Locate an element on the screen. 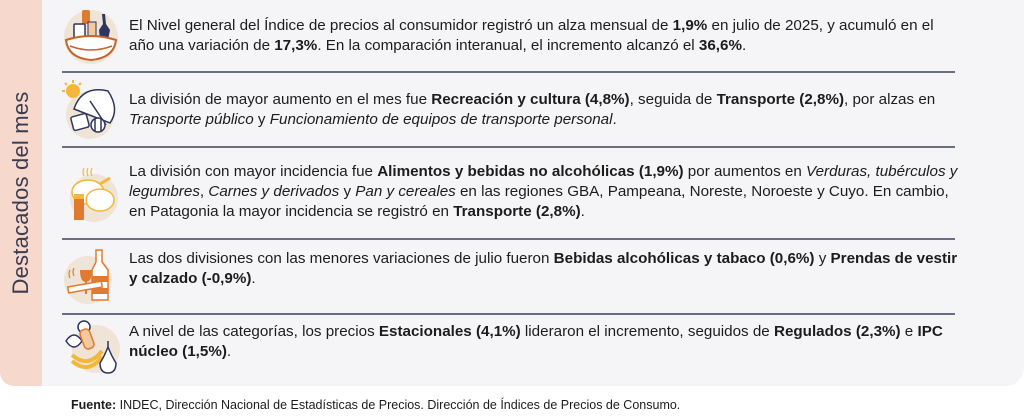 Image resolution: width=1024 pixels, height=420 pixels. fruits-vegetables-icon is located at coordinates (92, 347).